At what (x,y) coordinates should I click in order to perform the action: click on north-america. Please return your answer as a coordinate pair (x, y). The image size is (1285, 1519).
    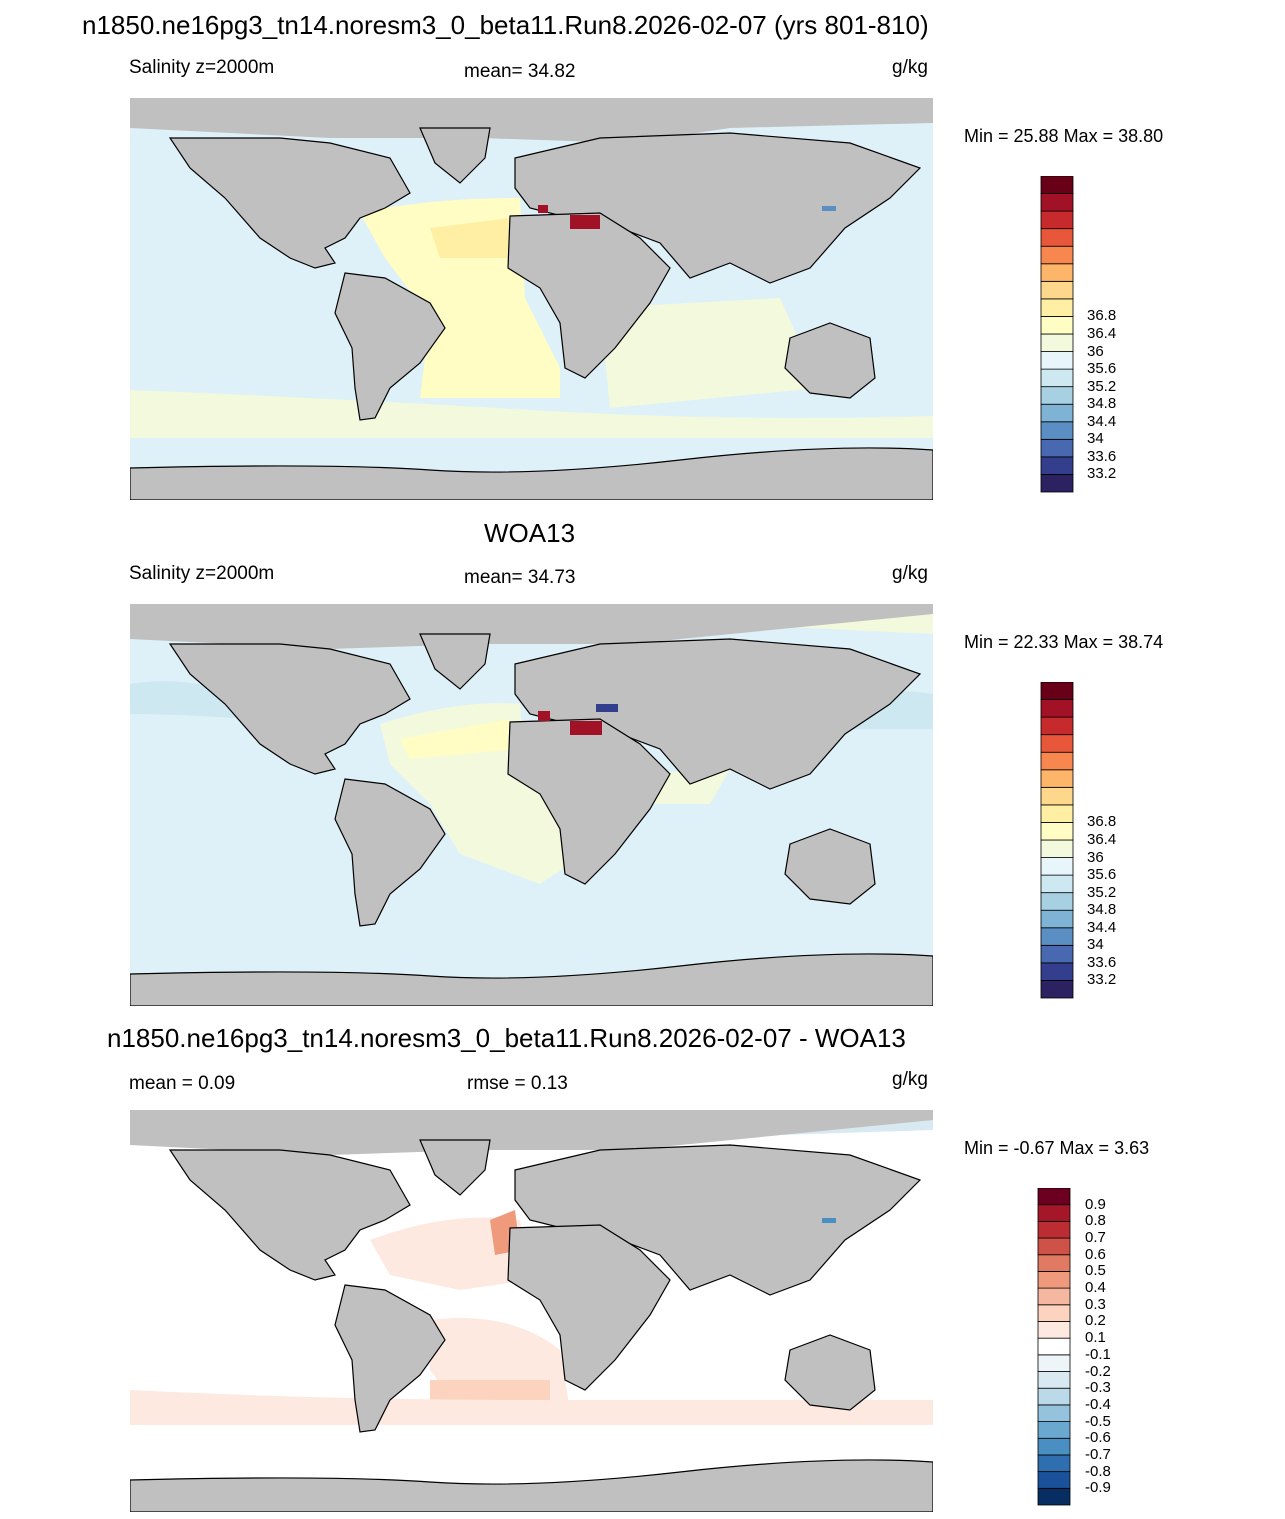
    Looking at the image, I should click on (289, 1215).